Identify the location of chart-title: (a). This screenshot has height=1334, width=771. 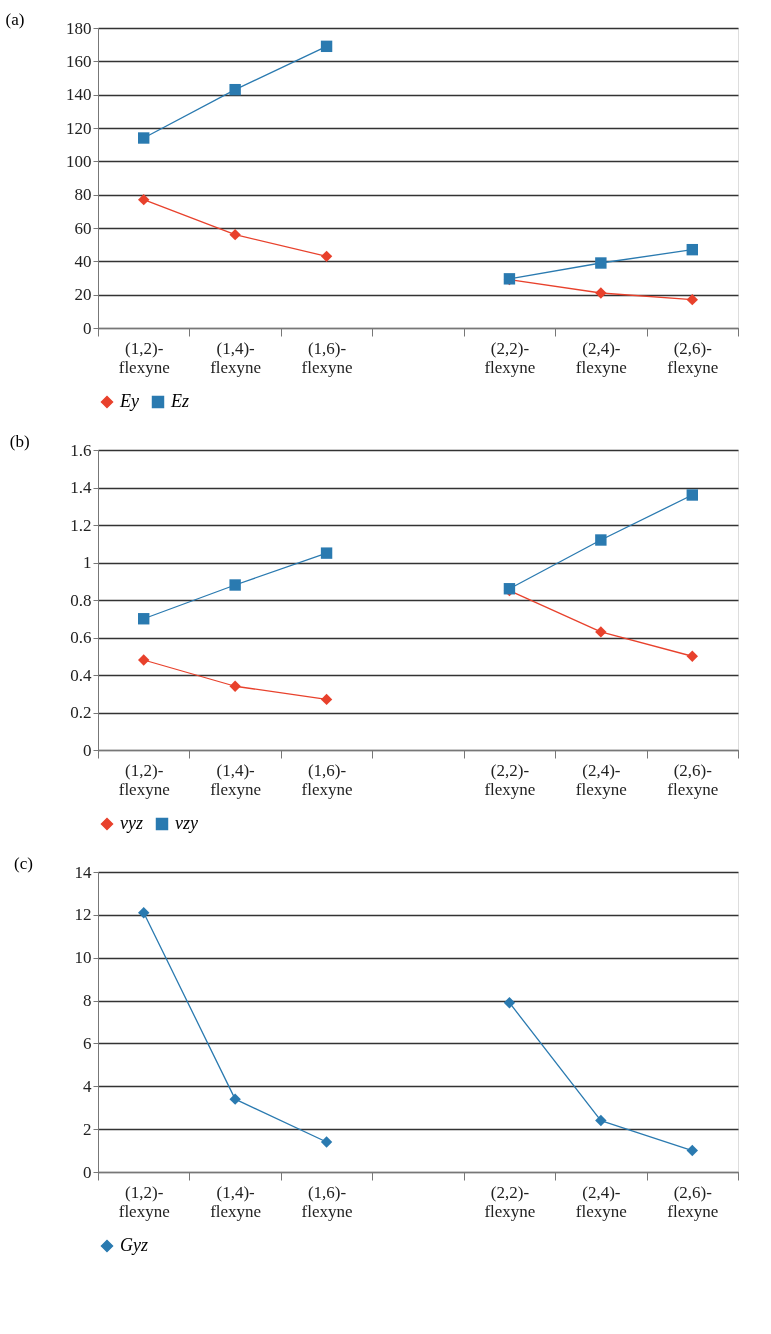
(15, 19).